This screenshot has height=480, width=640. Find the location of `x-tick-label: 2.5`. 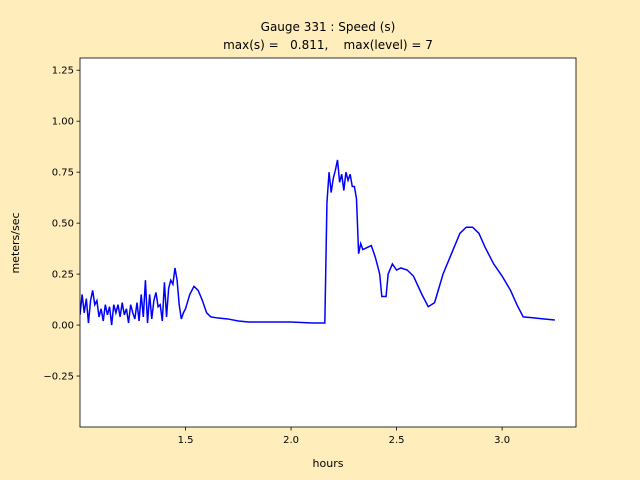

x-tick-label: 2.5 is located at coordinates (397, 440).